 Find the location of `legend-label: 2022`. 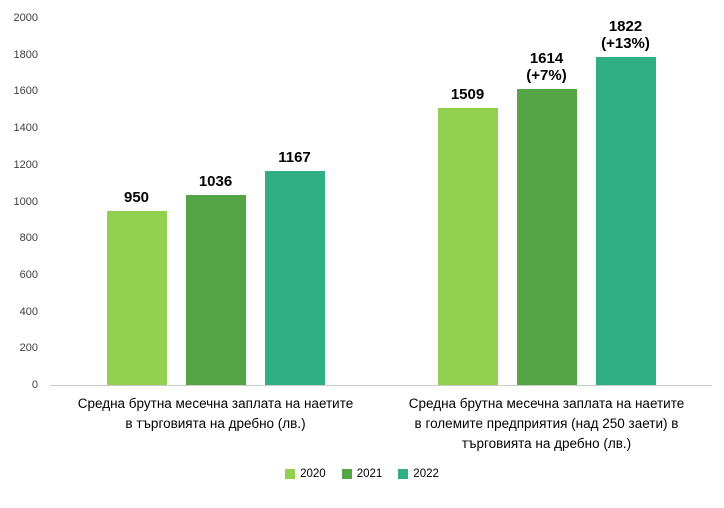

legend-label: 2022 is located at coordinates (426, 474).